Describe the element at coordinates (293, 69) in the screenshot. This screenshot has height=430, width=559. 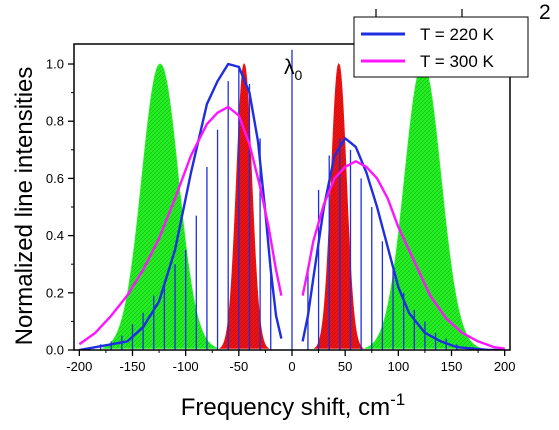
I see `lambda-zero-label: λ0` at that location.